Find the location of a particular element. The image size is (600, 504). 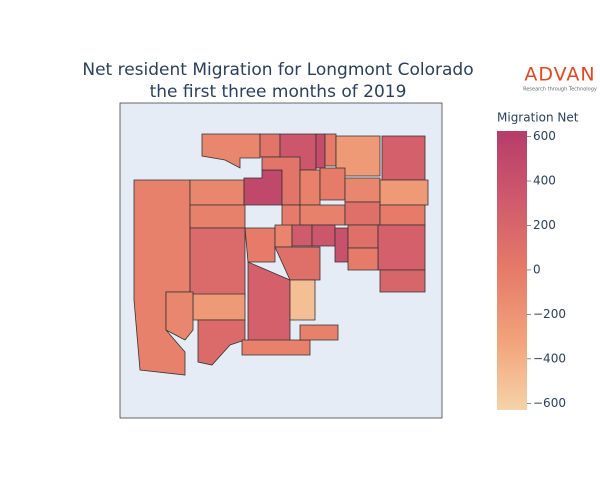

colorbar-tick-label: 0 is located at coordinates (537, 269).